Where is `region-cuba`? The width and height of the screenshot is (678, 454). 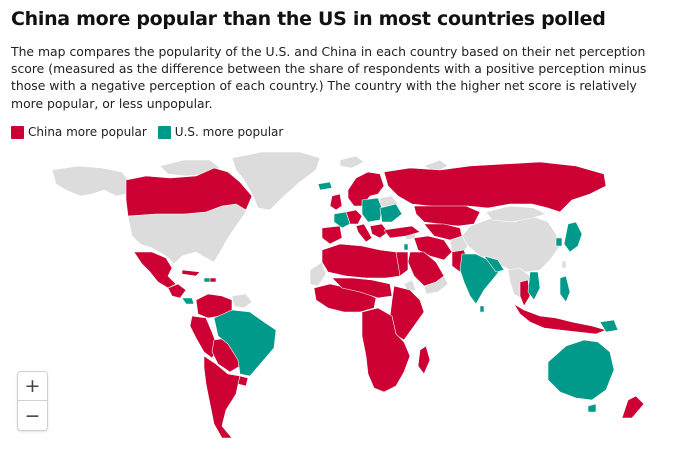 region-cuba is located at coordinates (191, 273).